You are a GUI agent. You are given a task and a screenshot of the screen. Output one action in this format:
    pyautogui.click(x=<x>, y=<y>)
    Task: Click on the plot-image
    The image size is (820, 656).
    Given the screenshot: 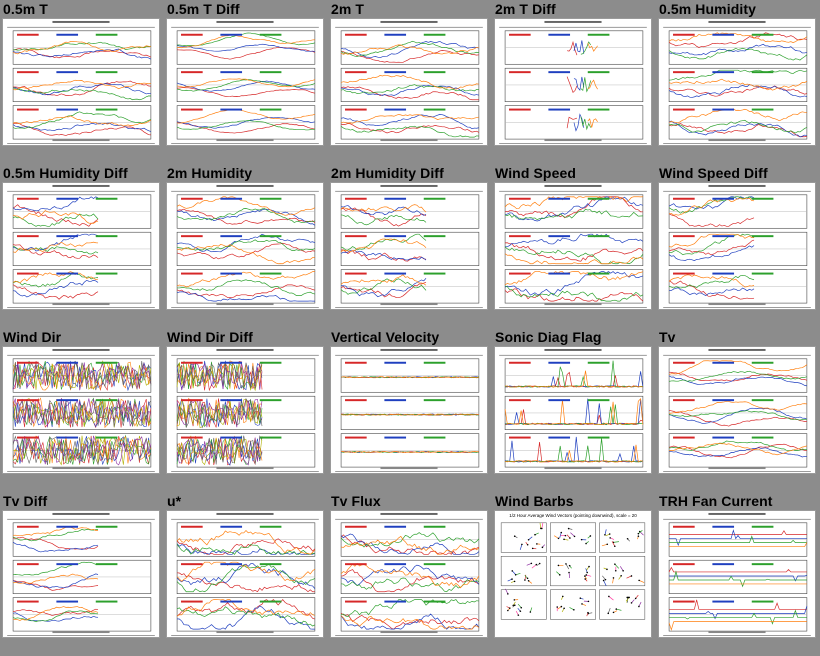 What is the action you would take?
    pyautogui.click(x=409, y=574)
    